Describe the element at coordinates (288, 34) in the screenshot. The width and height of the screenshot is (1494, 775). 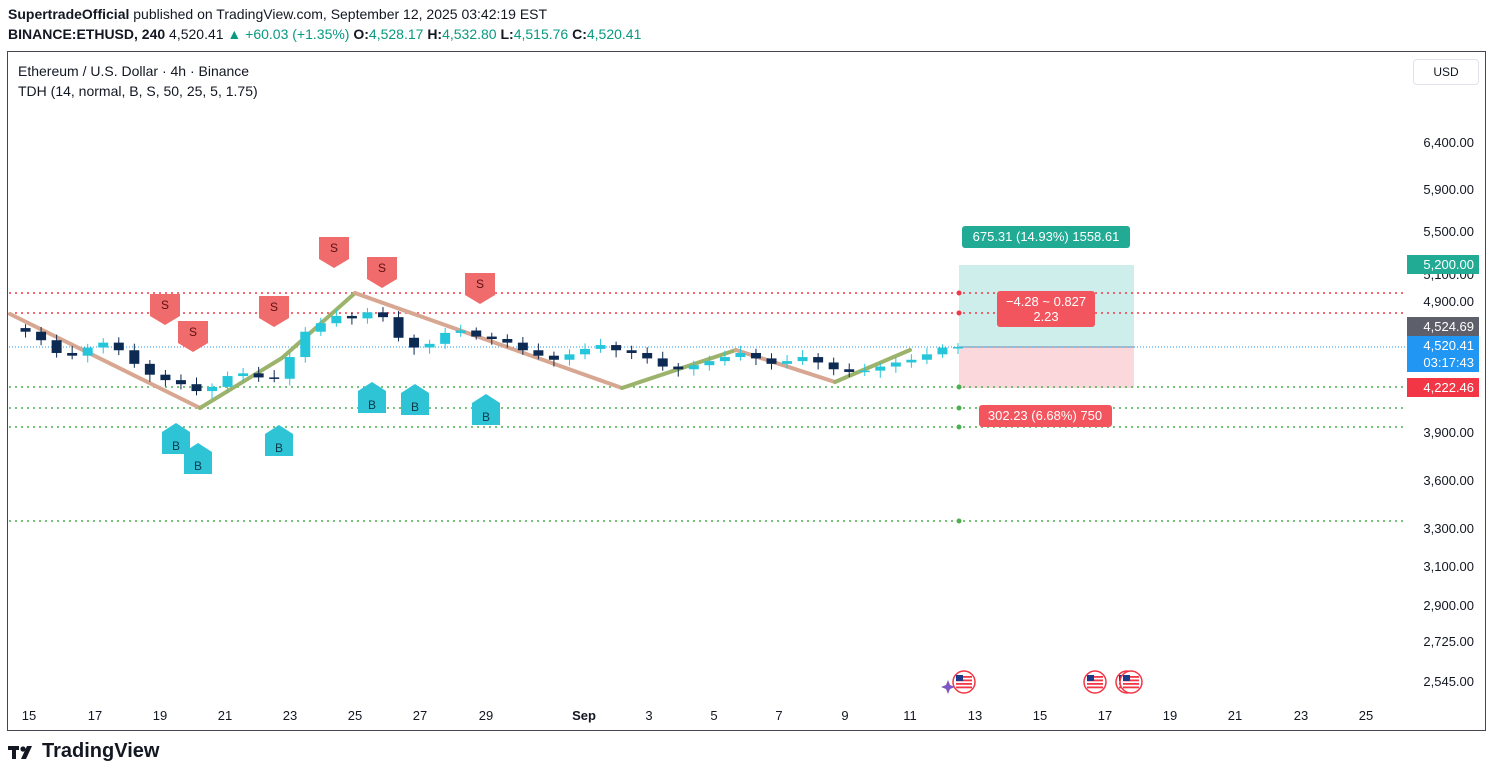
I see `price-change: ▲ +60.03 (+1.35%)` at that location.